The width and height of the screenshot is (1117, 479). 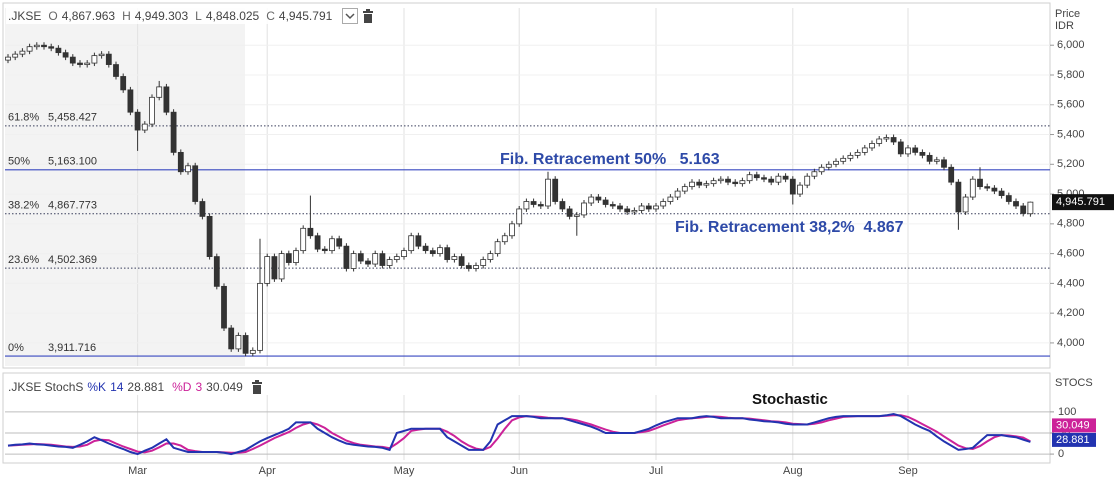 What do you see at coordinates (404, 471) in the screenshot?
I see `x-tick-label: May` at bounding box center [404, 471].